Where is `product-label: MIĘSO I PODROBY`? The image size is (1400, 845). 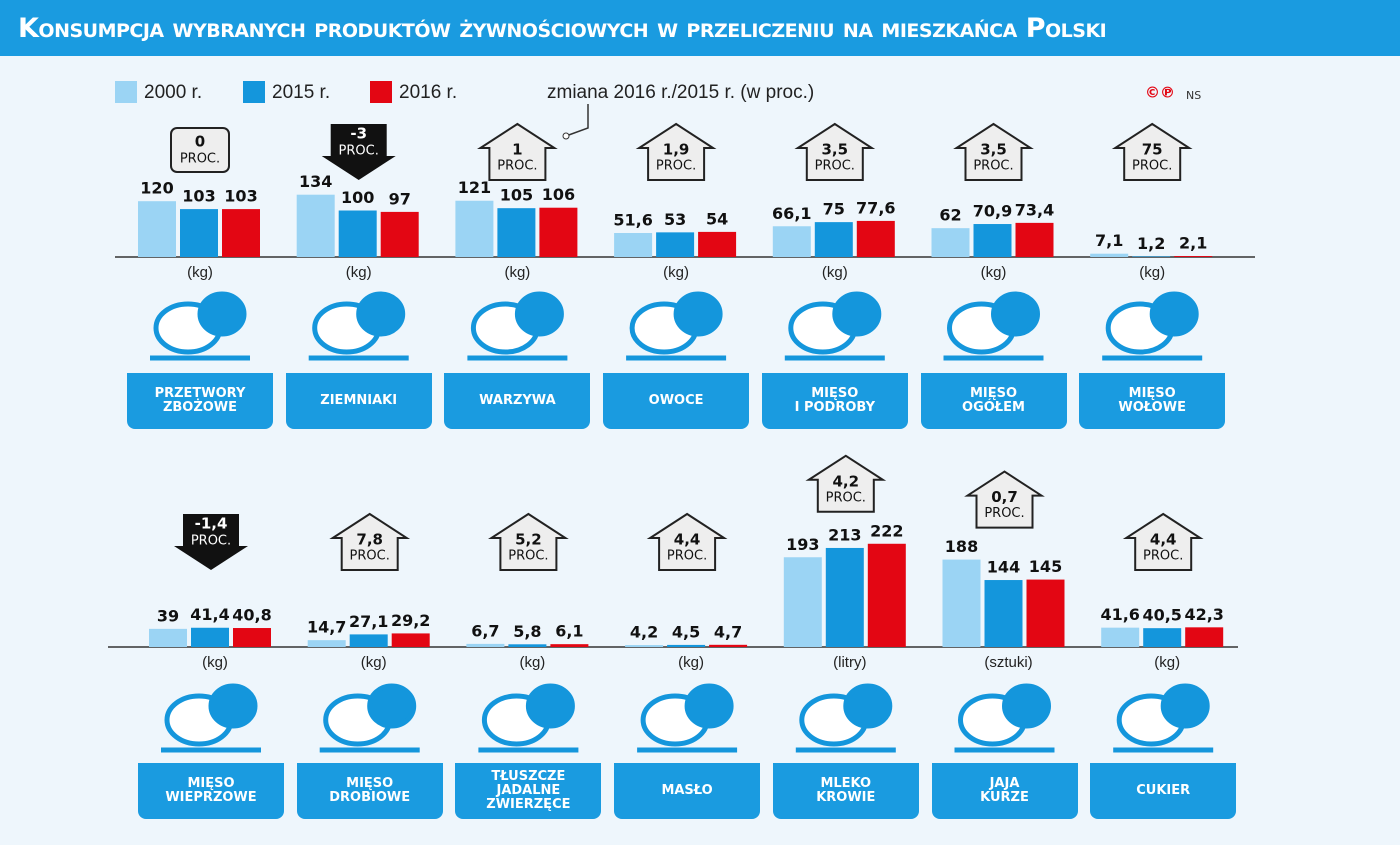
product-label: MIĘSO I PODROBY is located at coordinates (834, 401).